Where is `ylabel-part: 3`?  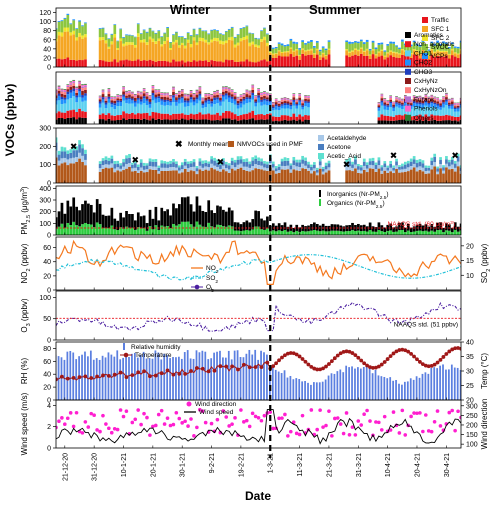 ylabel-part: 3 is located at coordinates (29, 324).